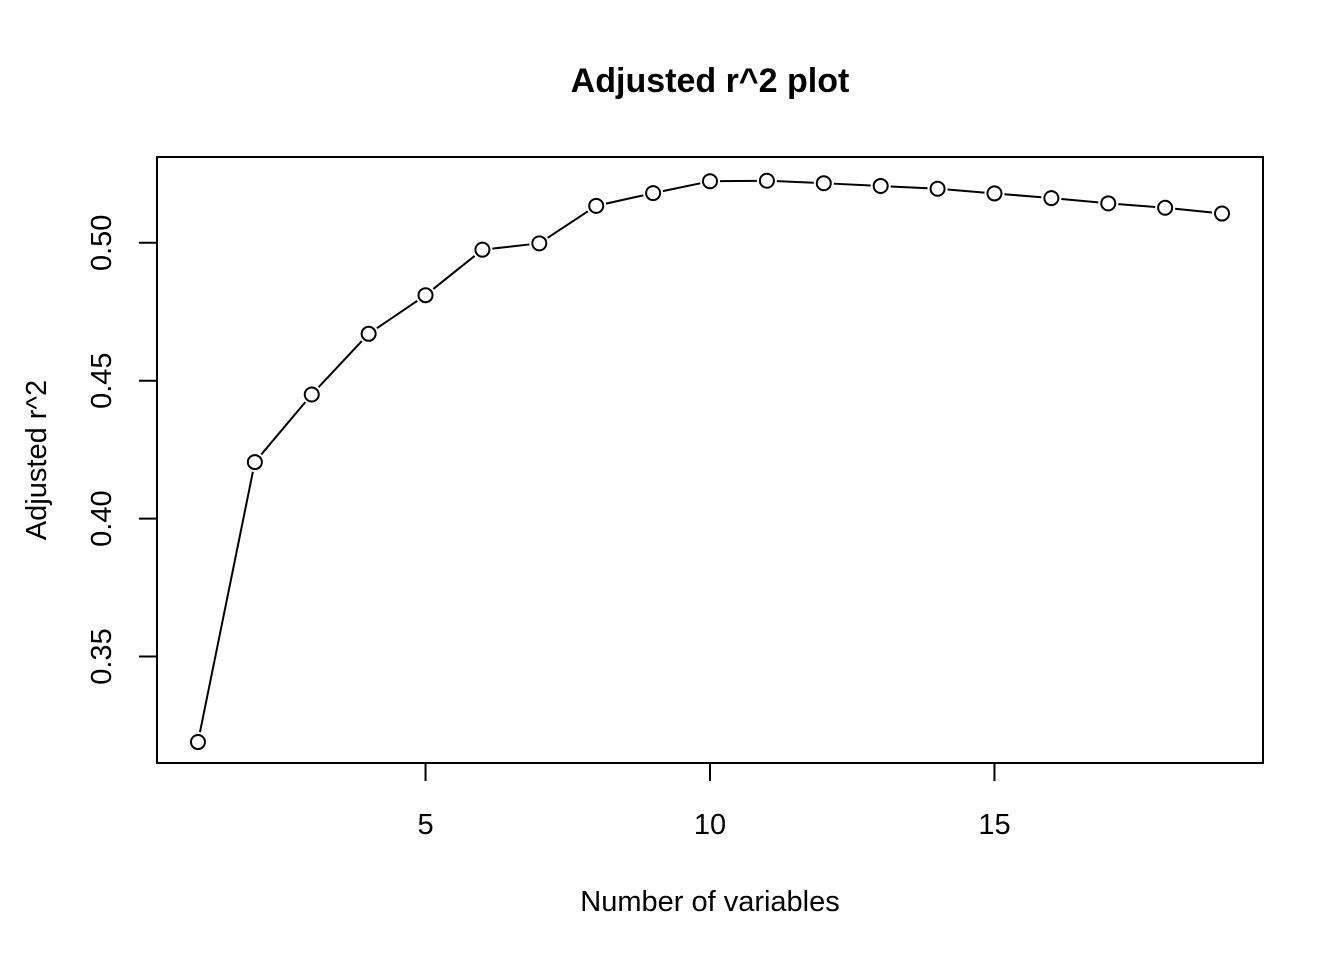 This screenshot has height=960, width=1344. What do you see at coordinates (37, 460) in the screenshot?
I see `y-axis-label: Adjusted r^2` at bounding box center [37, 460].